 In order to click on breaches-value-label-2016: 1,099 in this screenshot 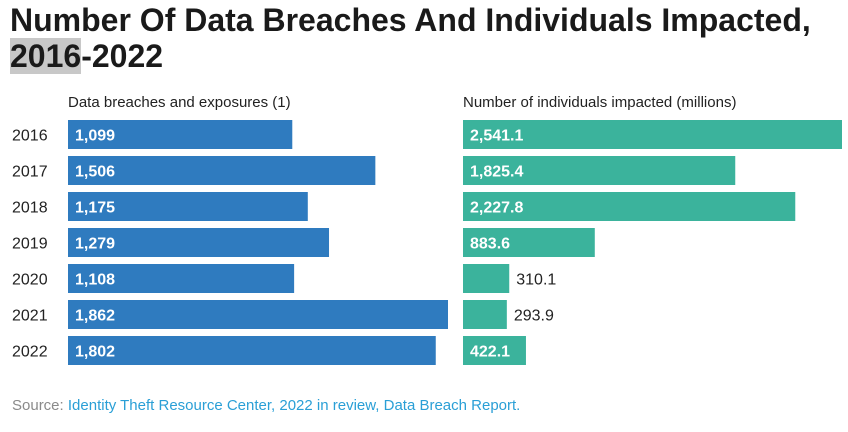, I will do `click(95, 136)`.